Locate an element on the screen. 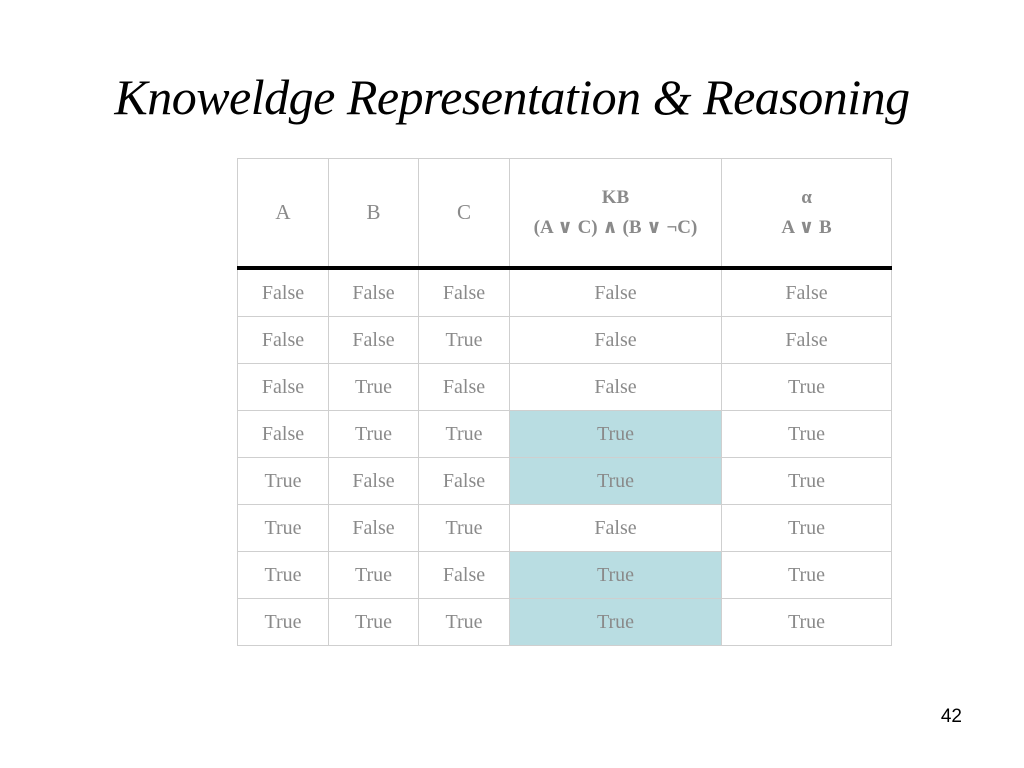  header-b: B is located at coordinates (373, 214).